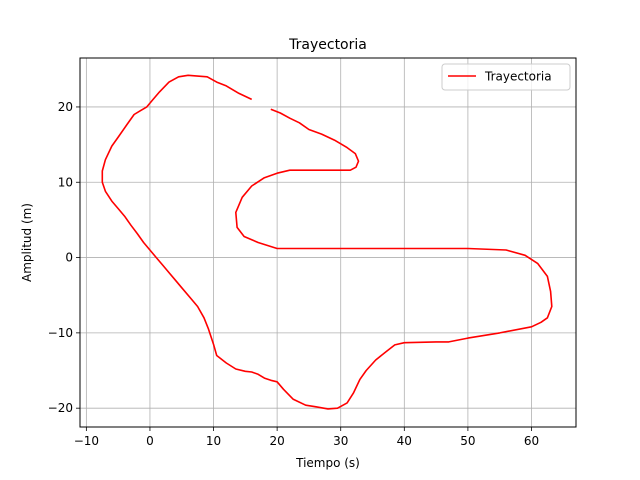 The height and width of the screenshot is (480, 640). I want to click on legend: Trayectoria, so click(506, 77).